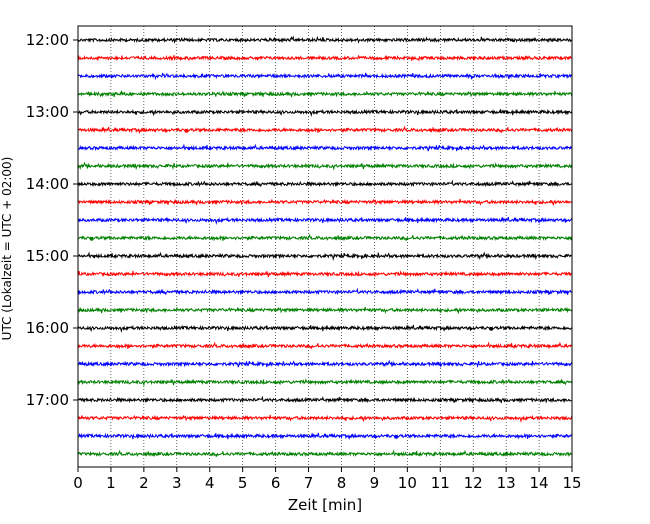 The height and width of the screenshot is (524, 650). I want to click on x-tick-label-11: 11, so click(440, 483).